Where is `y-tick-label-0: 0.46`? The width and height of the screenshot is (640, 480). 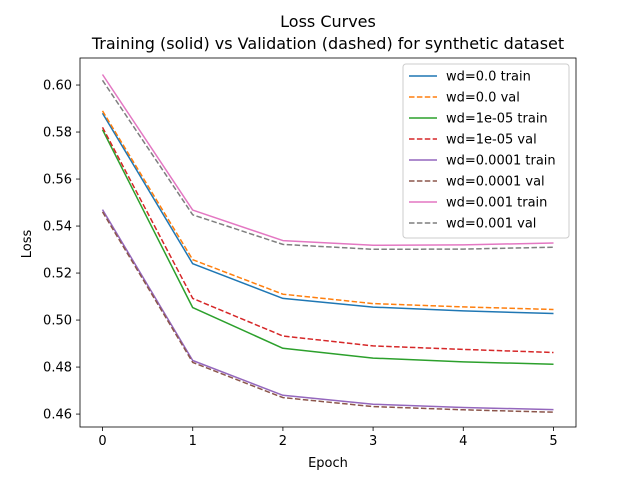 y-tick-label-0: 0.46 is located at coordinates (57, 415).